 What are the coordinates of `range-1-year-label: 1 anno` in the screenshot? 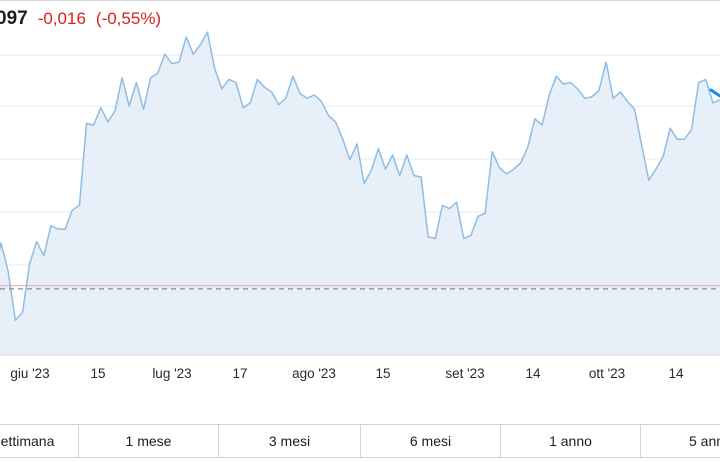 It's located at (570, 441).